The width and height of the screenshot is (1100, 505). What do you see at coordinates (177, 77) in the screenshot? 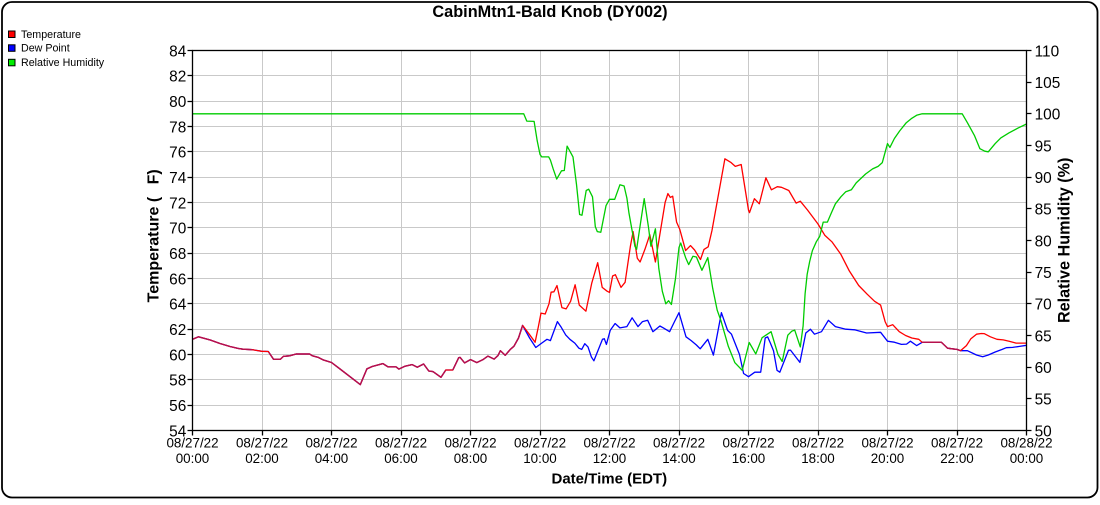
I see `svg-text: 82` at bounding box center [177, 77].